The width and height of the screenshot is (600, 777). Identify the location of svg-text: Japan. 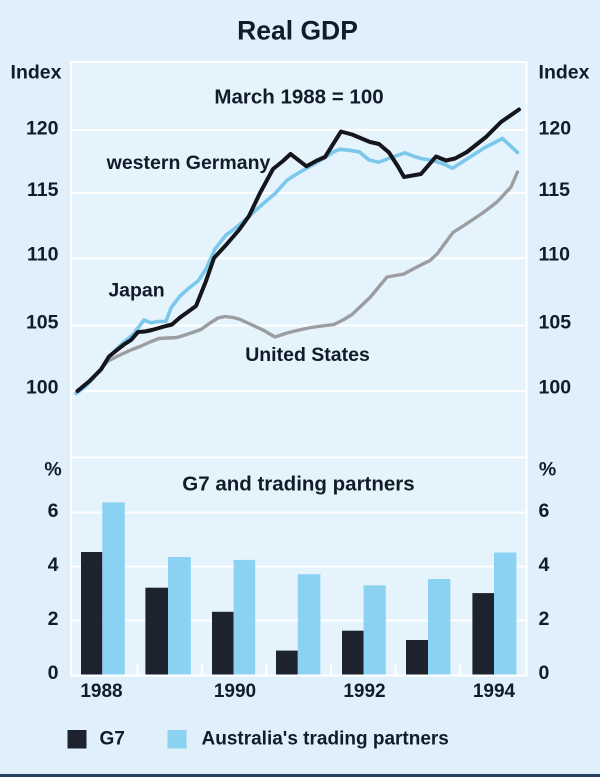
(136, 291).